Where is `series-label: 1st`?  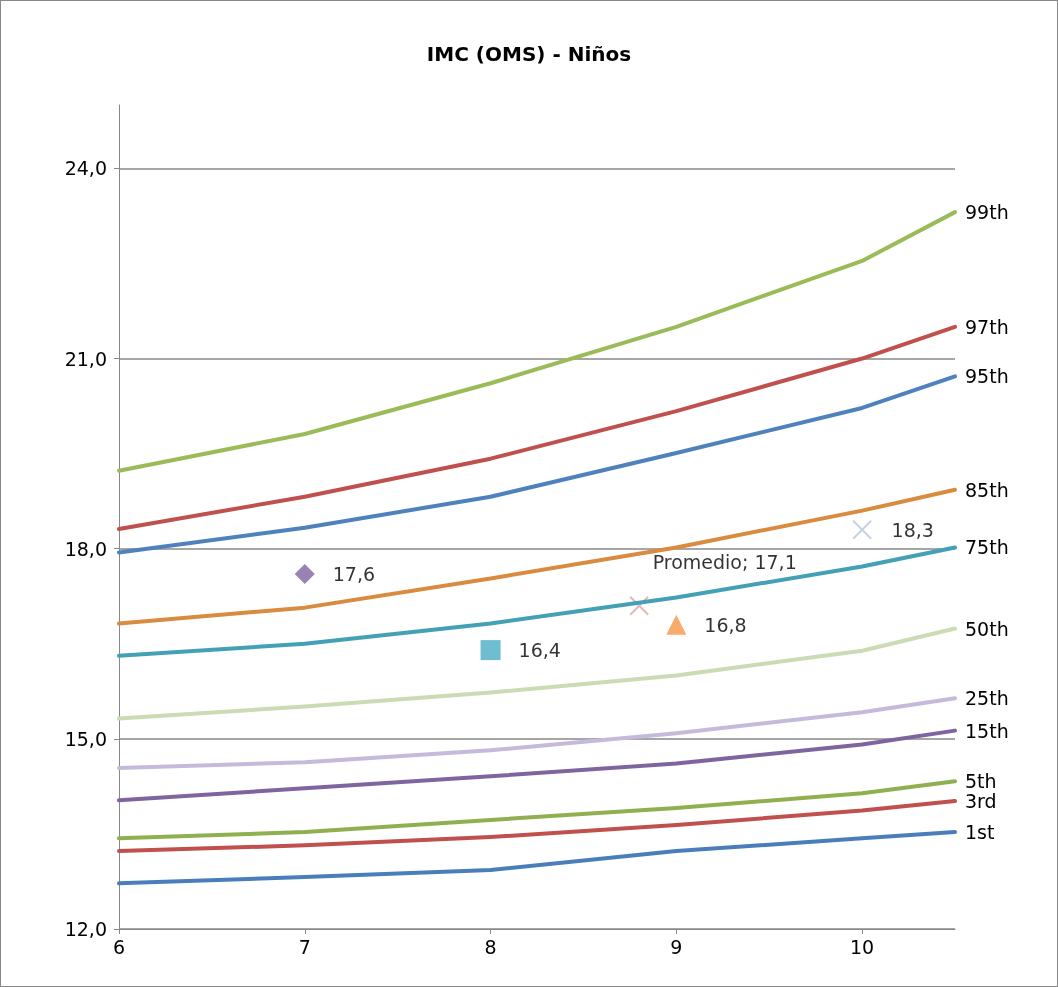
series-label: 1st is located at coordinates (980, 832).